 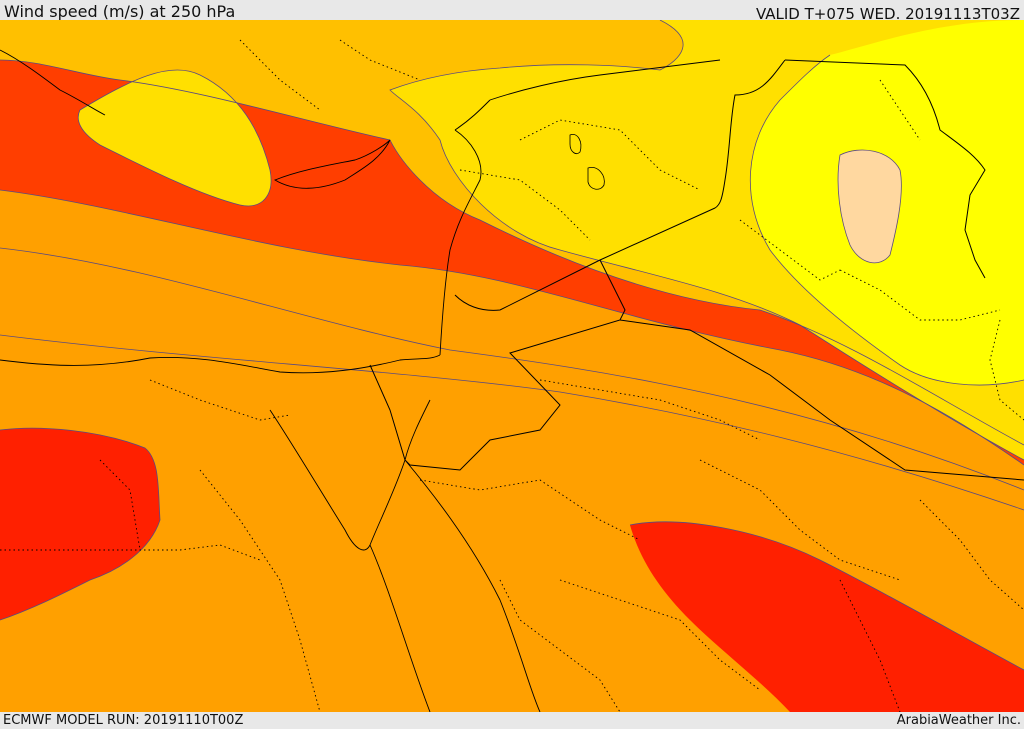 I want to click on map-title: Wind speed (m/s) at 250 hPa, so click(x=120, y=11).